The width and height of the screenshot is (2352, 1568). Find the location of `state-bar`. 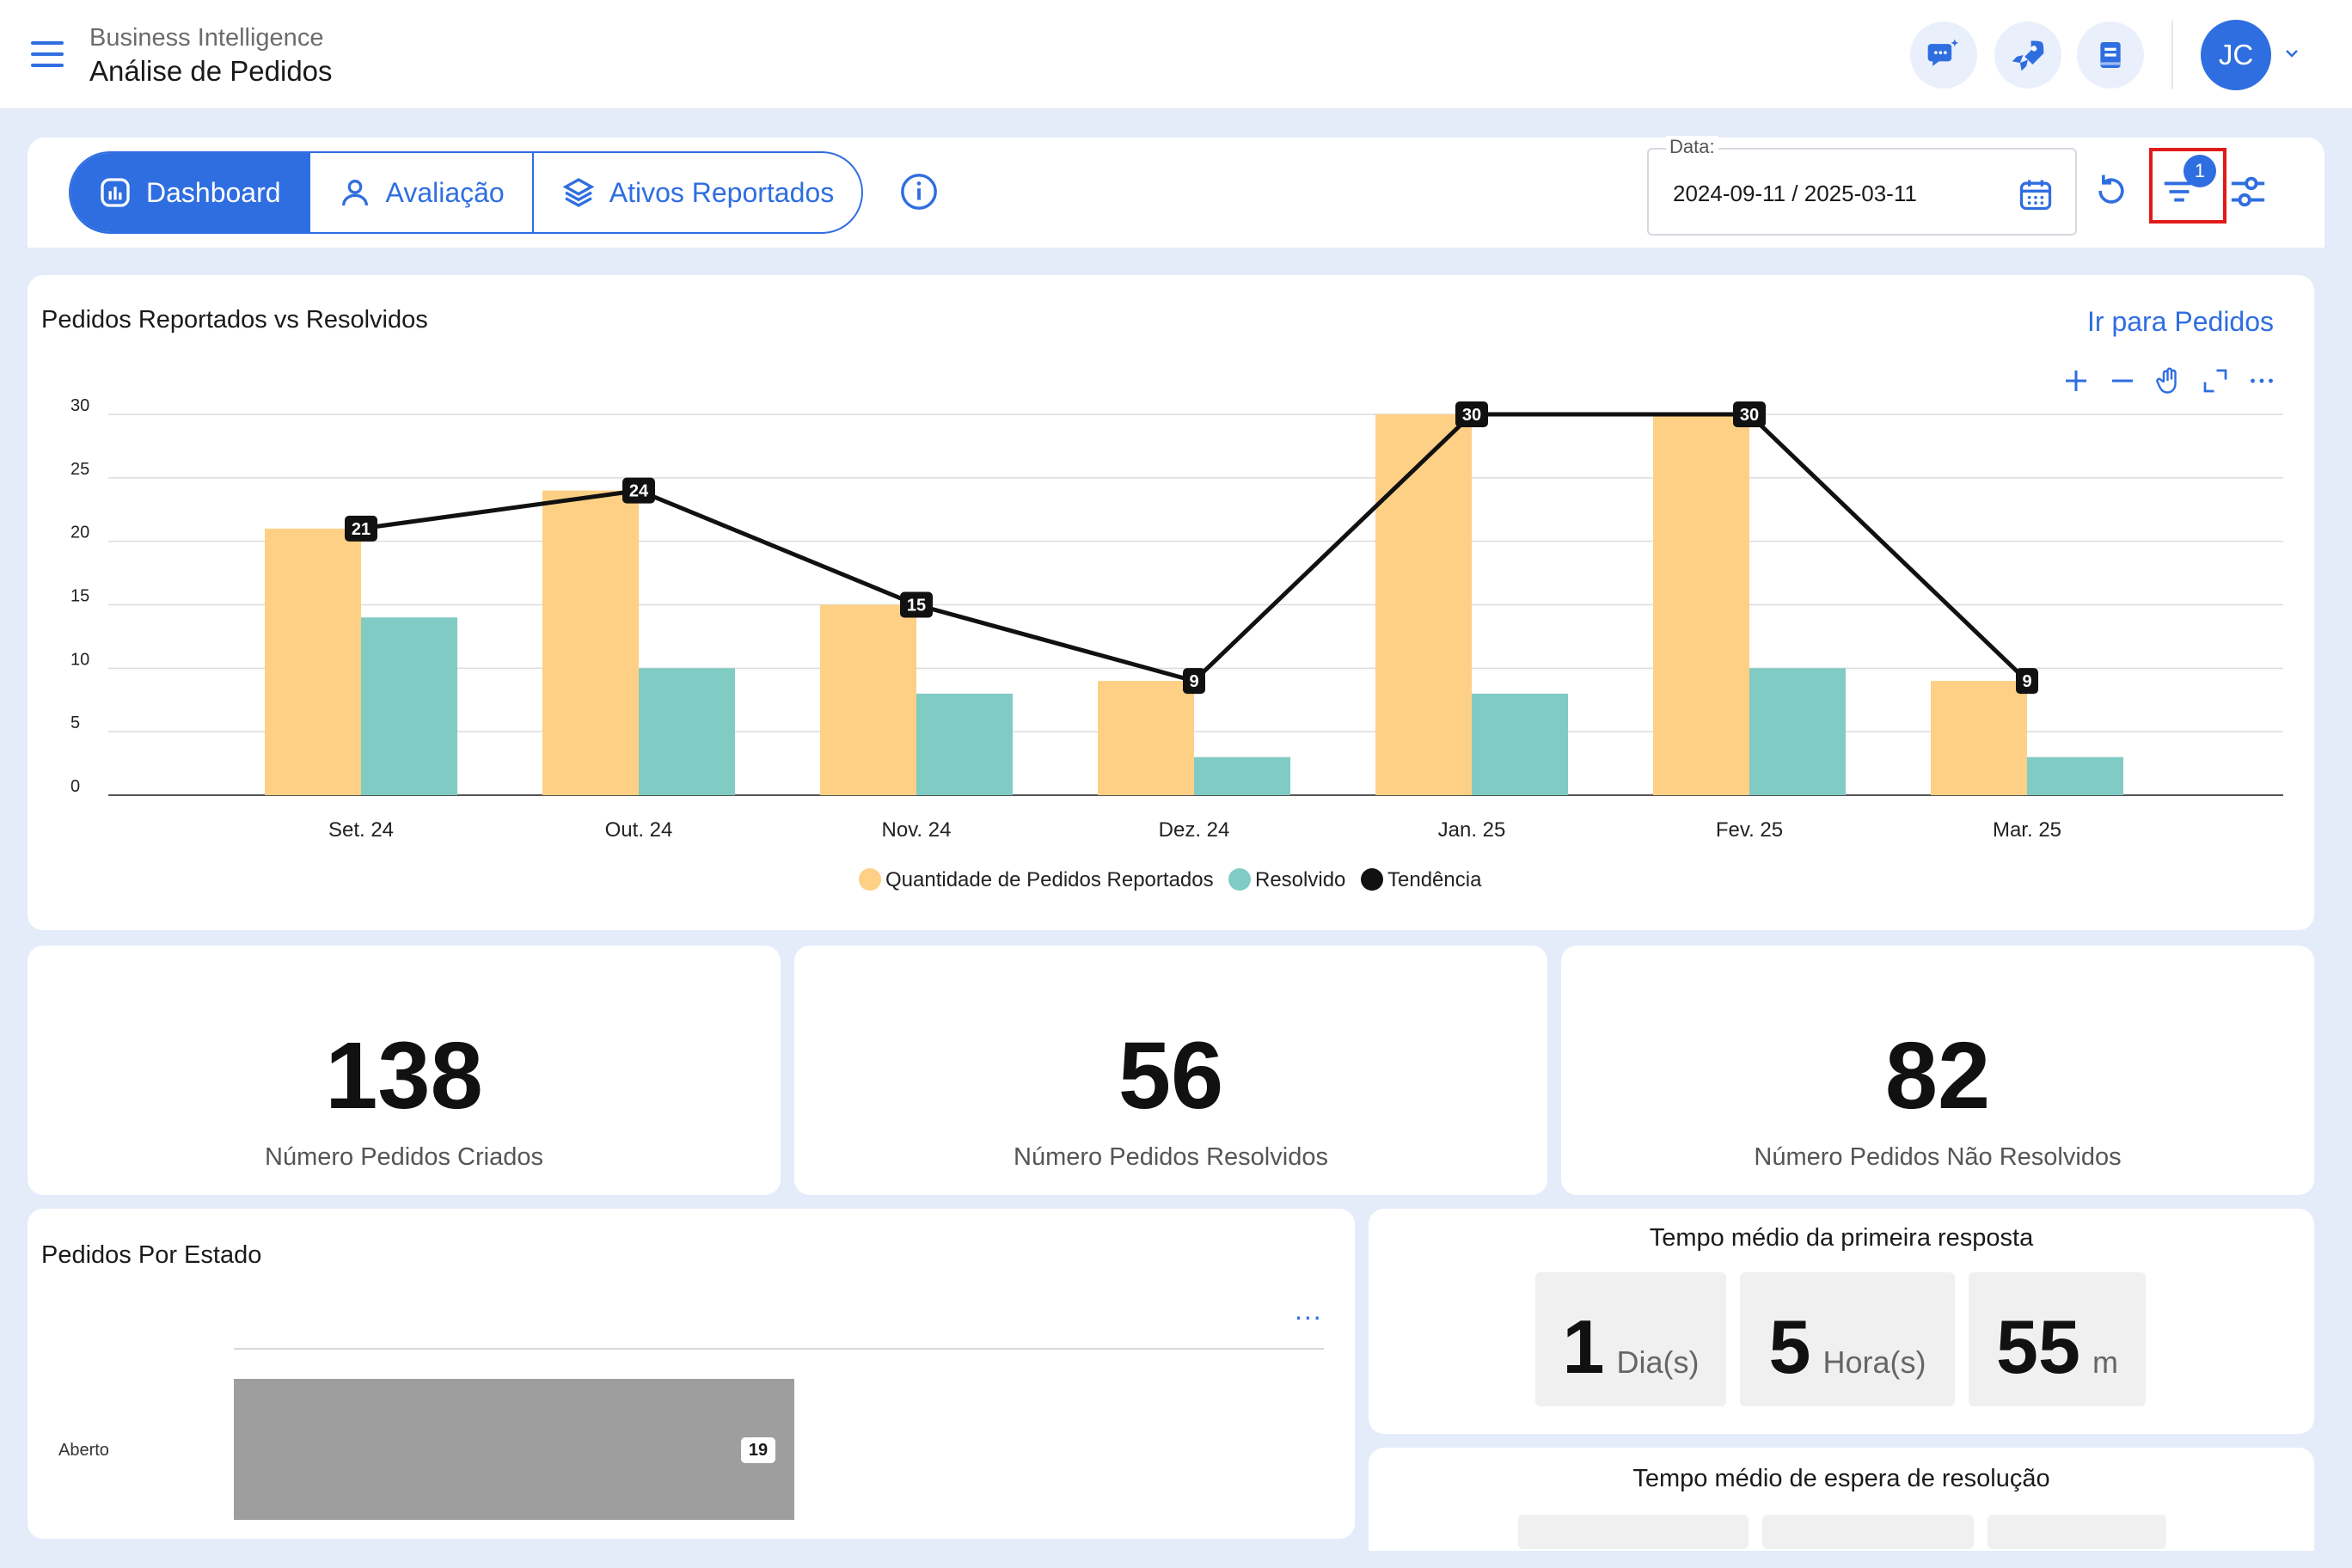

state-bar is located at coordinates (514, 1449).